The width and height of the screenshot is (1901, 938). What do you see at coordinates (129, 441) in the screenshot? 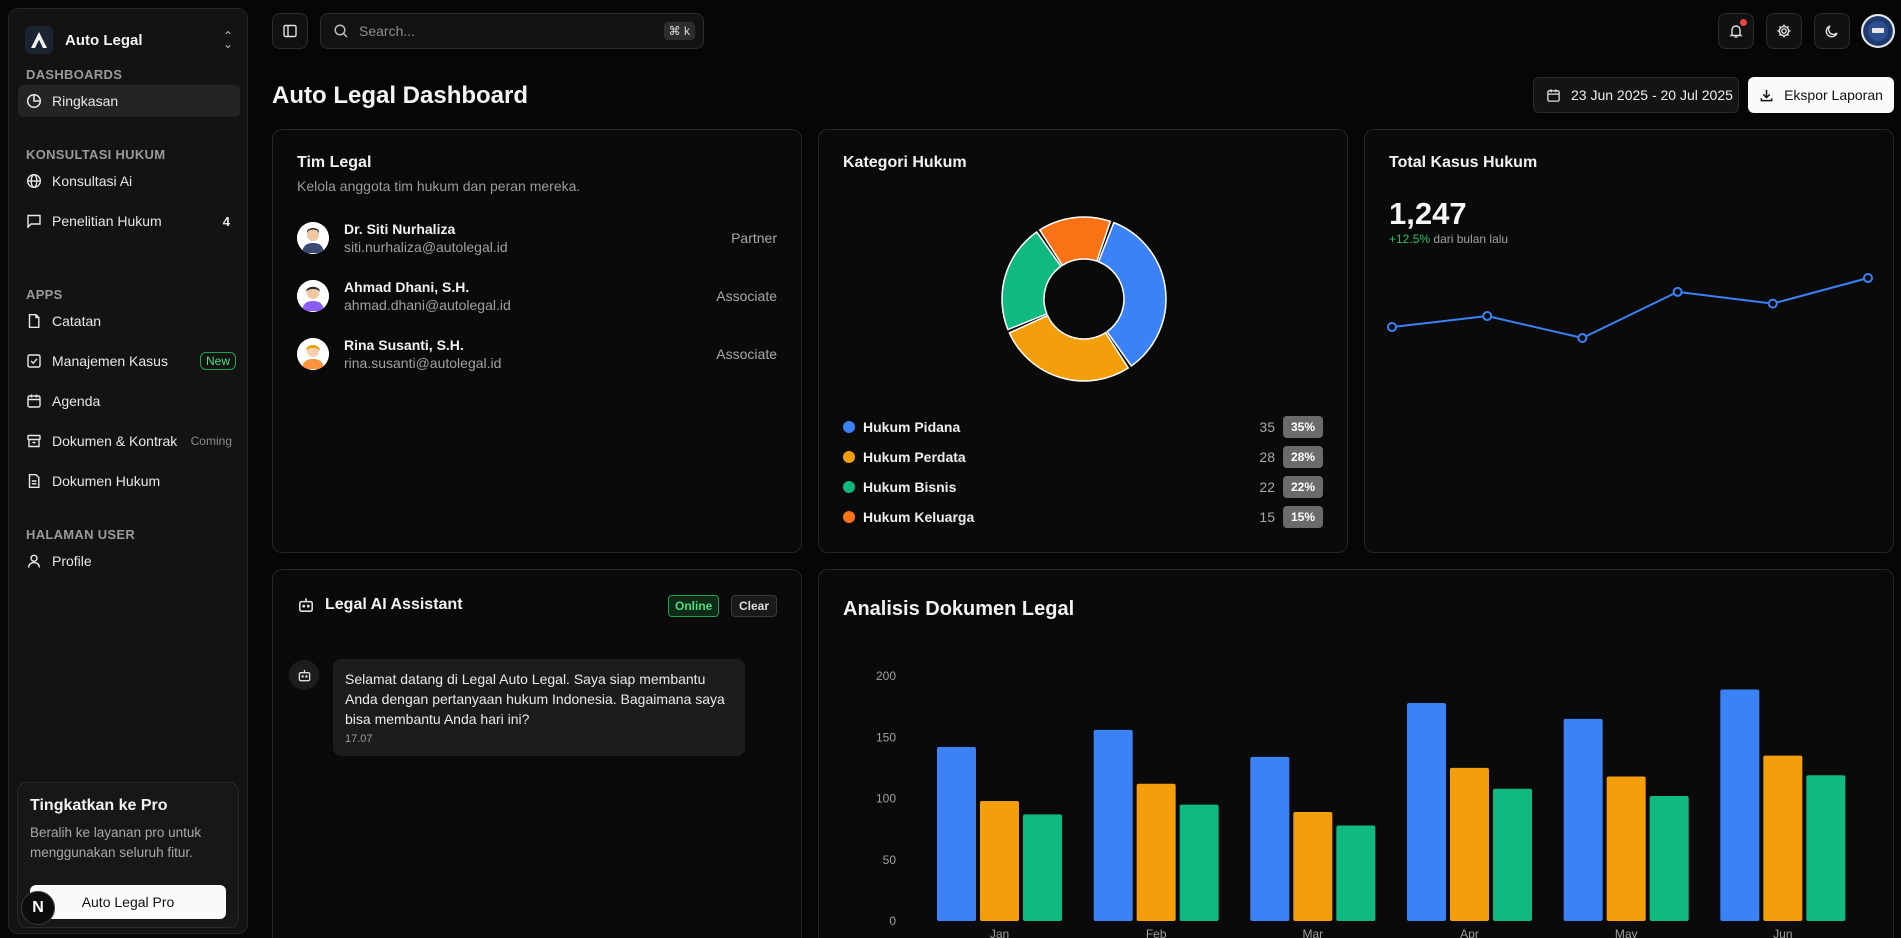
I see `sidebar-item-dokumen-kontrak: Dokumen & Kontrak Coming` at bounding box center [129, 441].